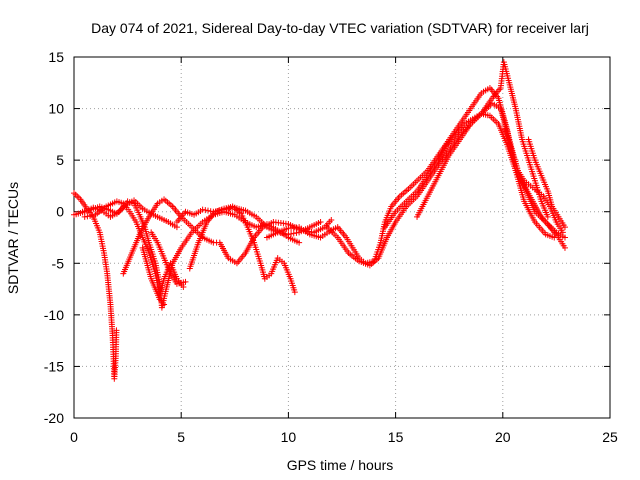 The height and width of the screenshot is (480, 640). I want to click on x-tick-label: 10, so click(289, 437).